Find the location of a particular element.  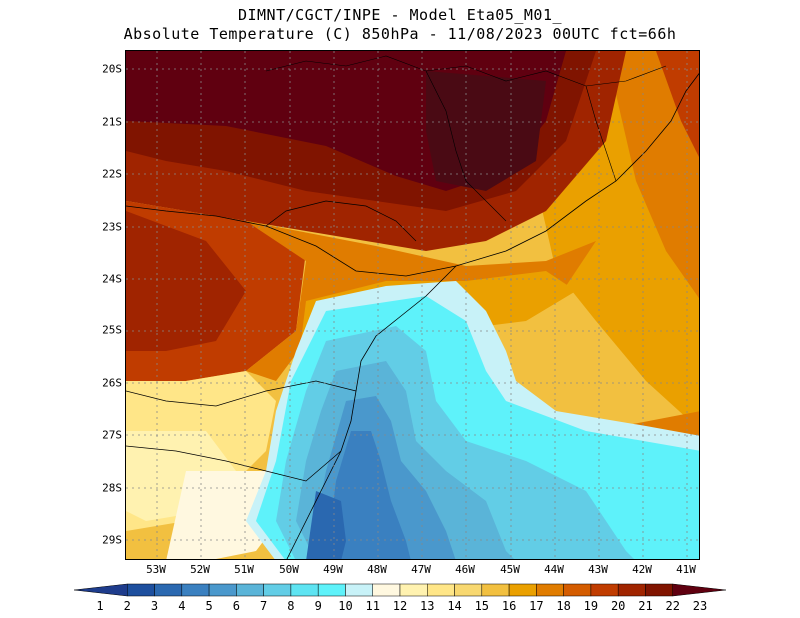

field-east-deep-orange is located at coordinates (652, 175).